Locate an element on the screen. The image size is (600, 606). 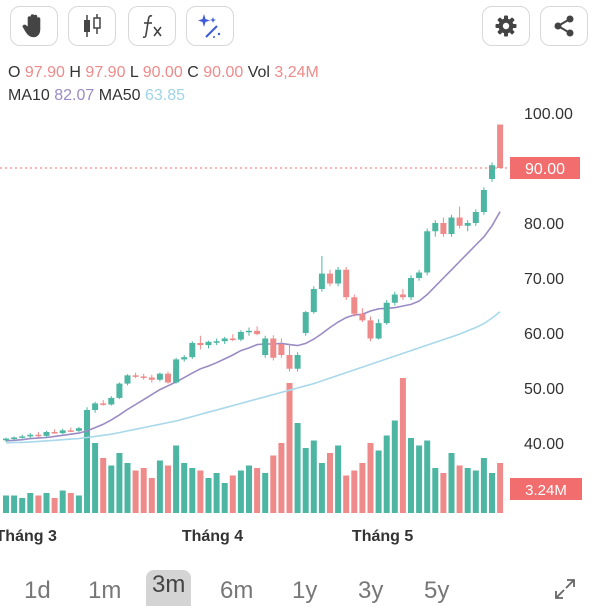
function-icon is located at coordinates (152, 27).